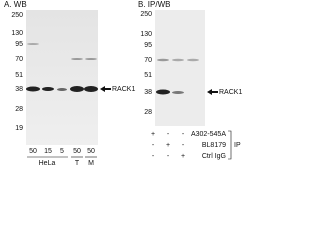  I want to click on bands-b, so click(177, 76).